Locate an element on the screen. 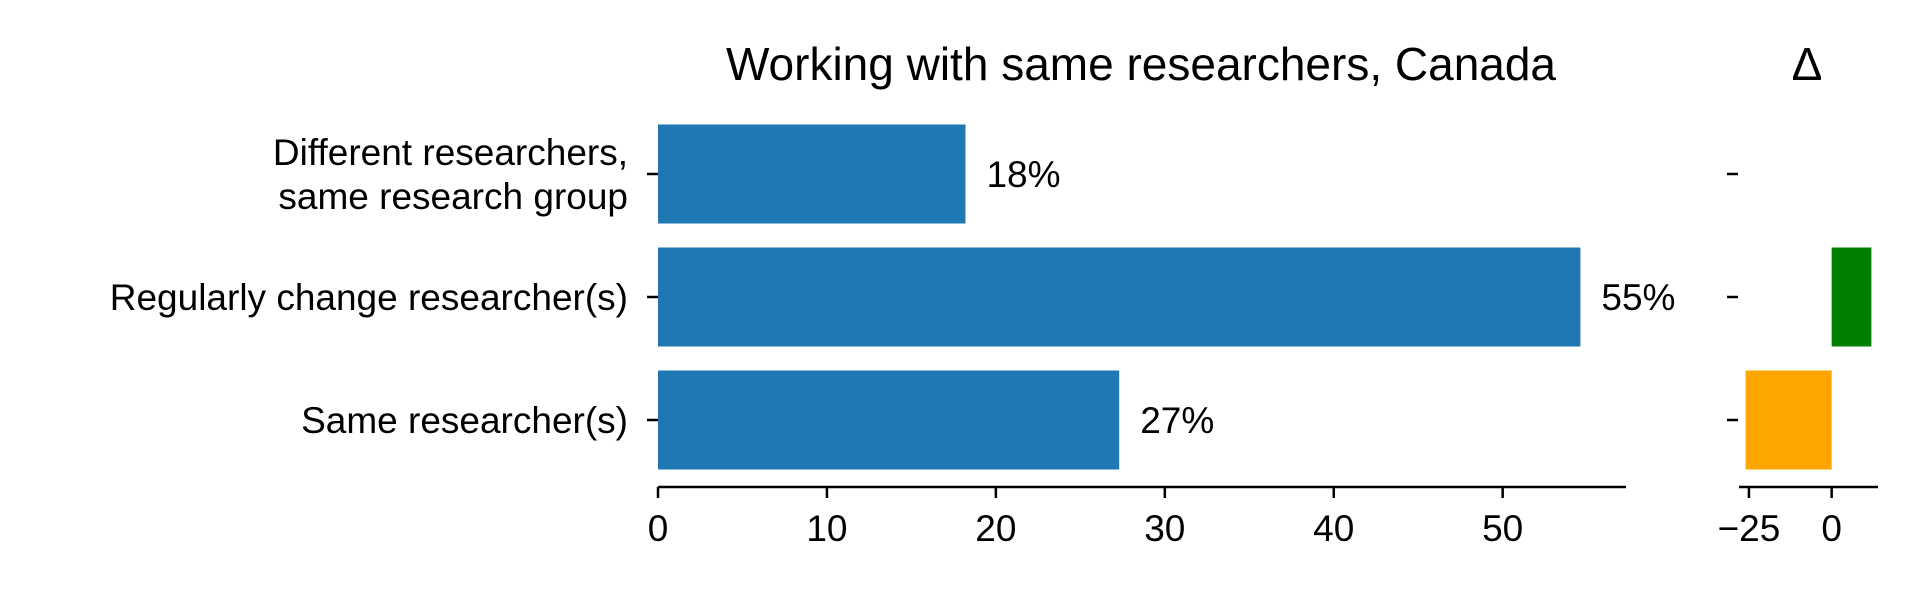  data-label-3: 27% is located at coordinates (1177, 420).